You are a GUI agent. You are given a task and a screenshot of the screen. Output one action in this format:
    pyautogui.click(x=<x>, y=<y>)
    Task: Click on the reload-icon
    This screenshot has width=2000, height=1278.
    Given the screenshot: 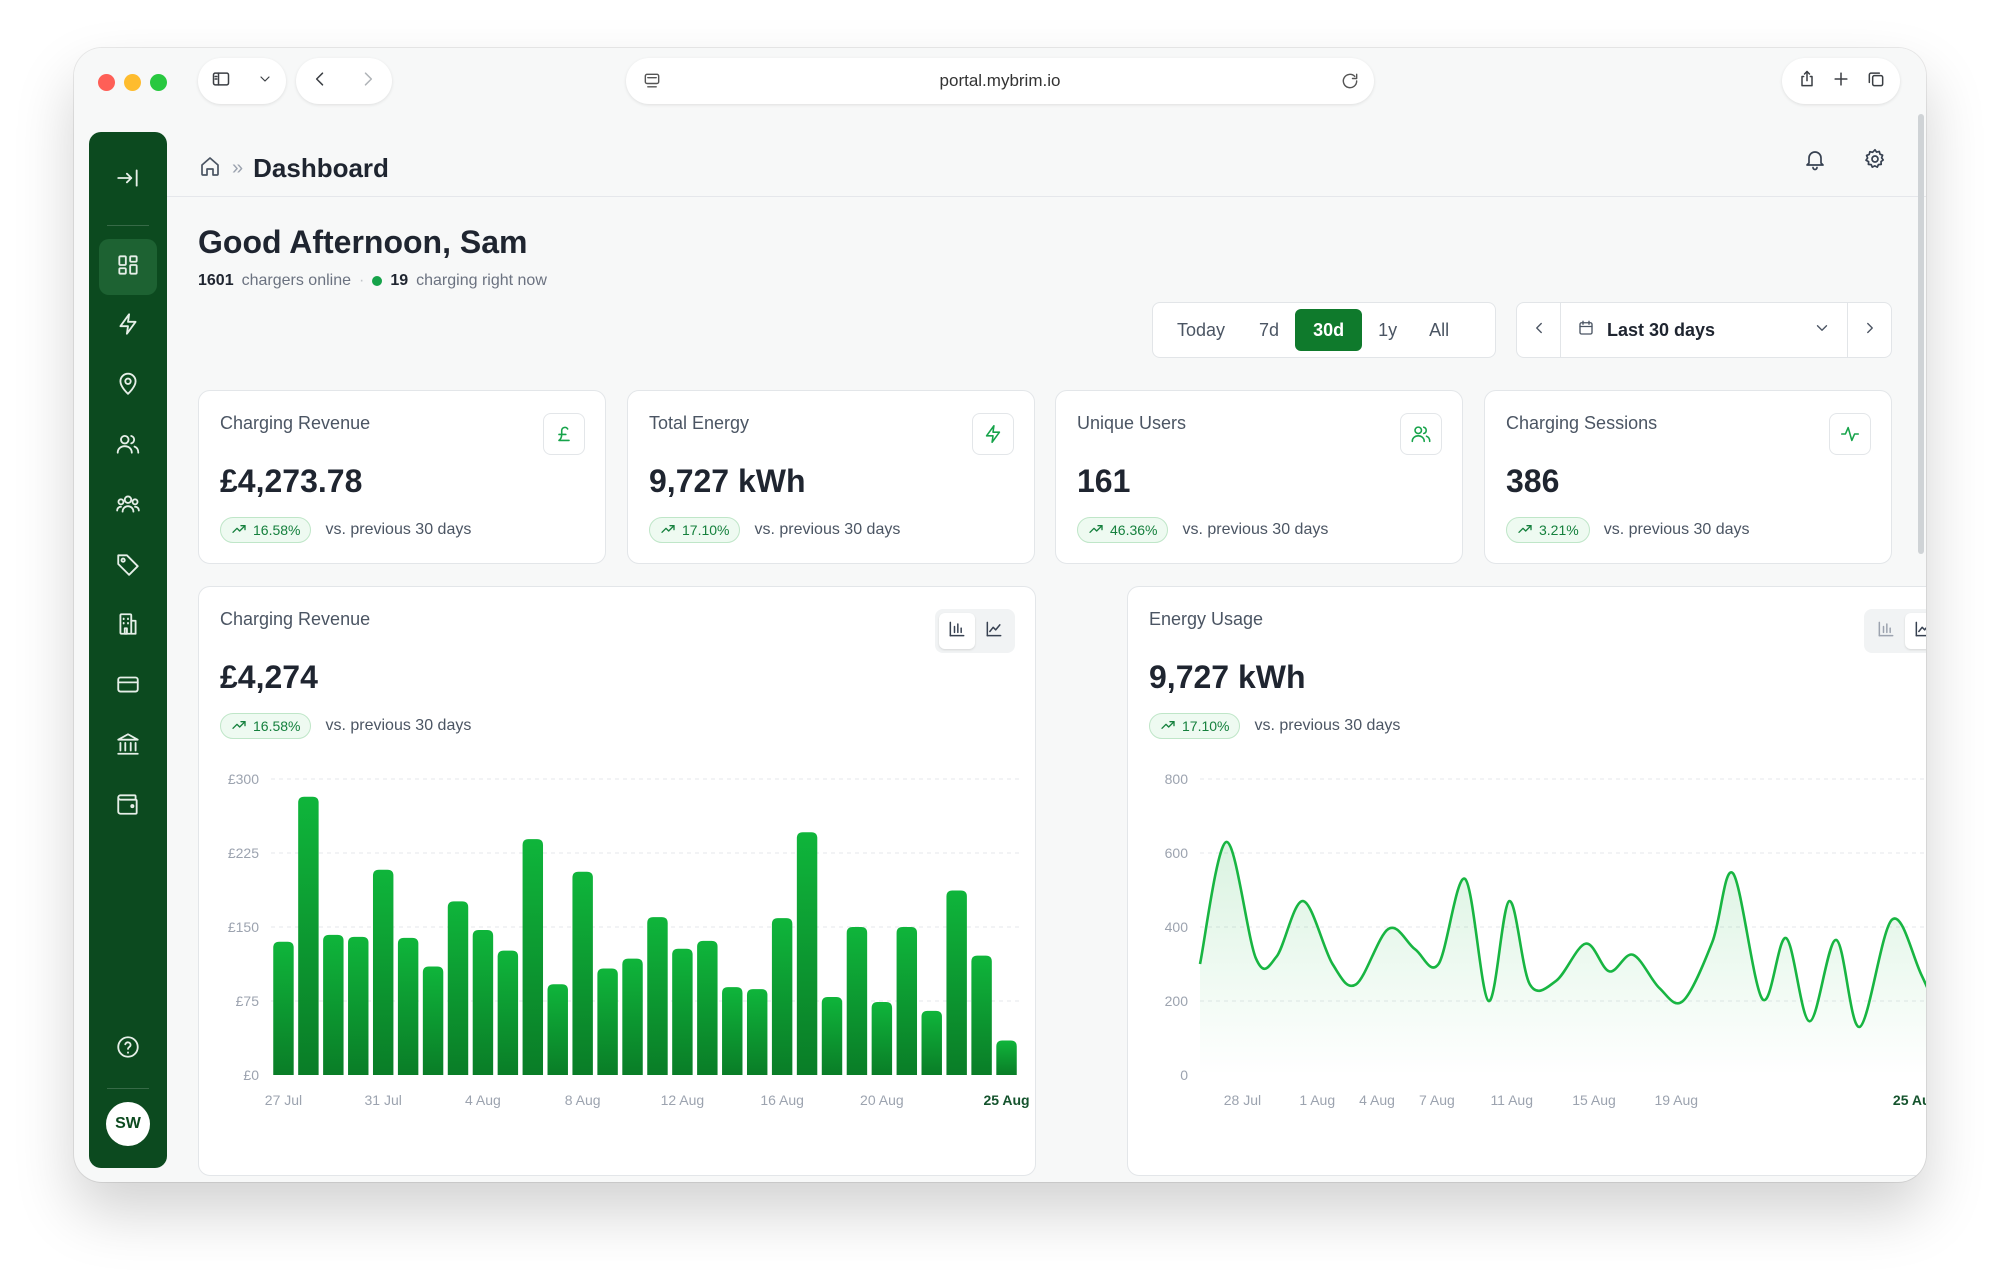 What is the action you would take?
    pyautogui.click(x=1350, y=83)
    